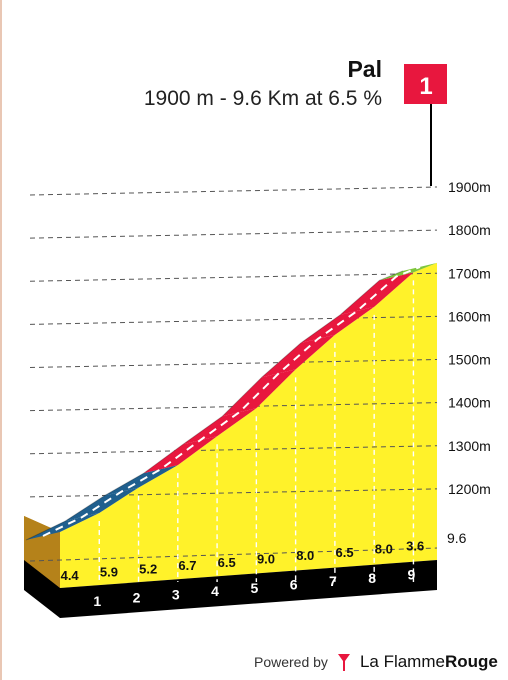 The image size is (508, 680). I want to click on elevation-tick-label: 1600m, so click(469, 316).